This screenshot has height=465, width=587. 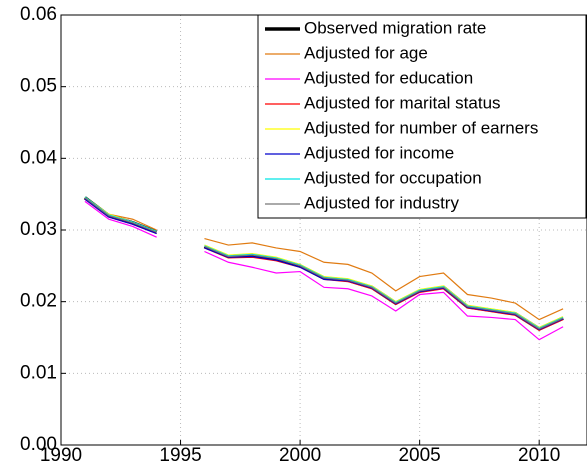 What do you see at coordinates (395, 27) in the screenshot?
I see `legend-label: Observed migration rate` at bounding box center [395, 27].